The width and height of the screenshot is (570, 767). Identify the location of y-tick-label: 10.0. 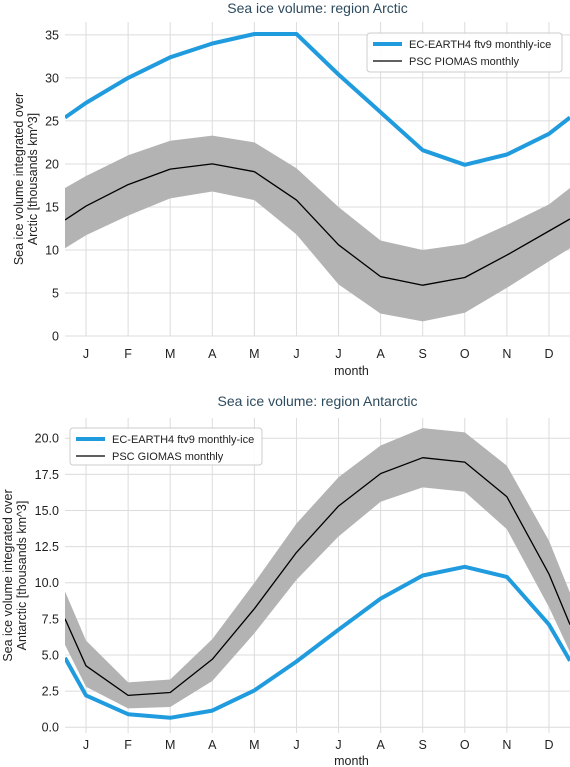
(47, 583).